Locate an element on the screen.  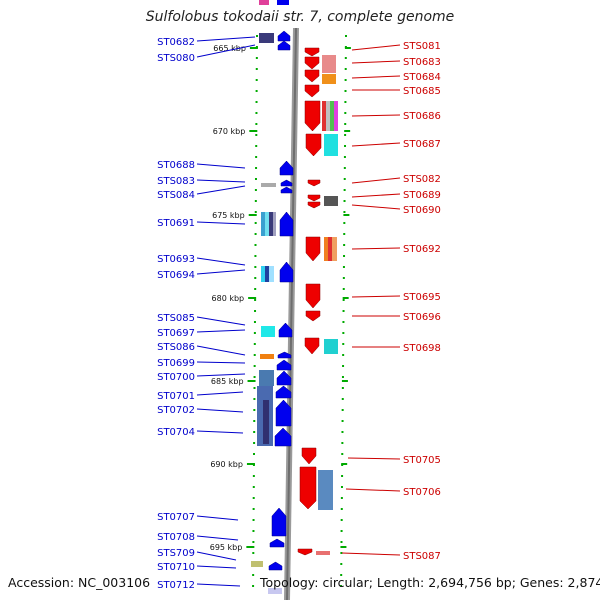
gene-label: ST0695 is located at coordinates (422, 297).